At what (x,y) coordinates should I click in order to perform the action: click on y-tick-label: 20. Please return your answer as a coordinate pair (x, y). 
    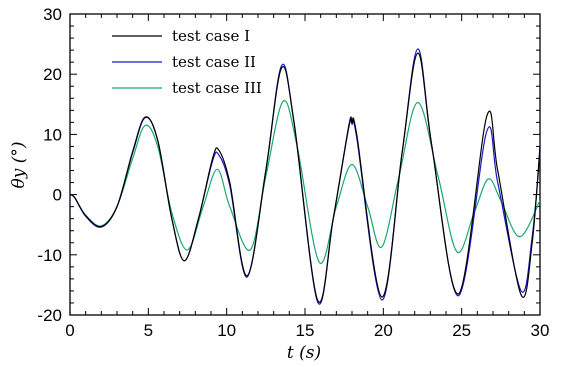
    Looking at the image, I should click on (52, 74).